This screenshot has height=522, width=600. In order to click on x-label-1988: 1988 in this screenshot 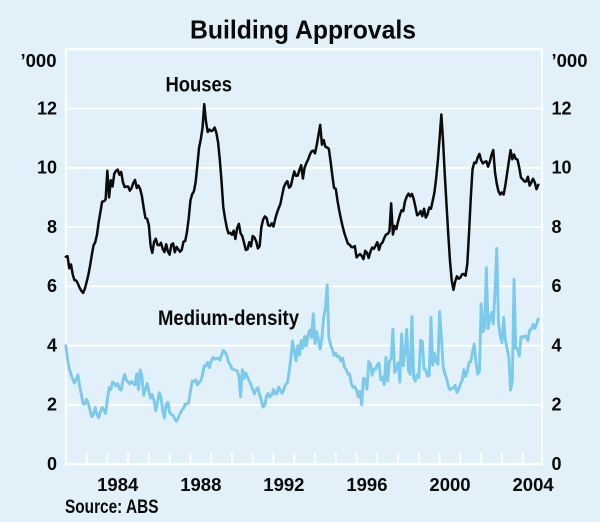, I will do `click(200, 484)`.